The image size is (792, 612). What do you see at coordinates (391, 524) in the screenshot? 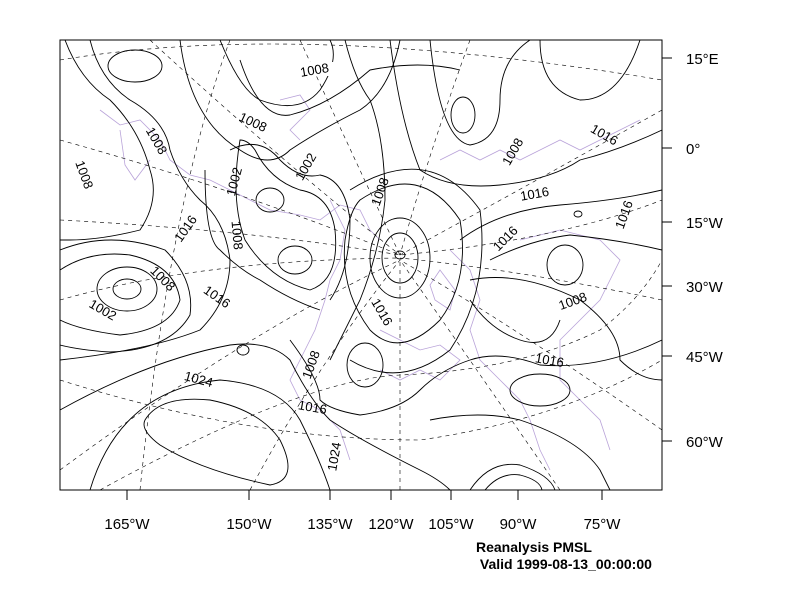
I see `x-tick-label: 120°W` at bounding box center [391, 524].